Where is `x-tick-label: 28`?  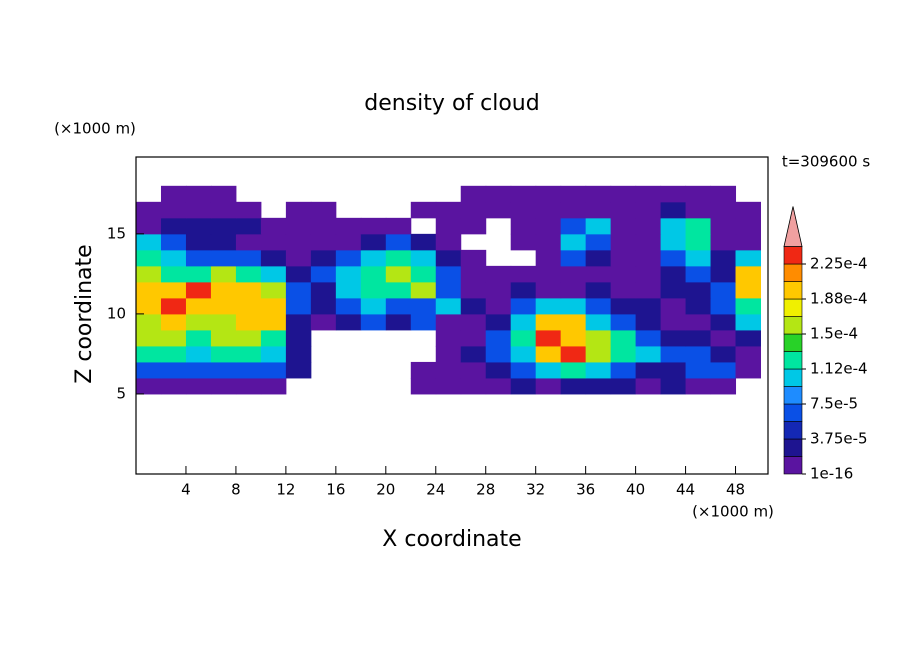
x-tick-label: 28 is located at coordinates (485, 490).